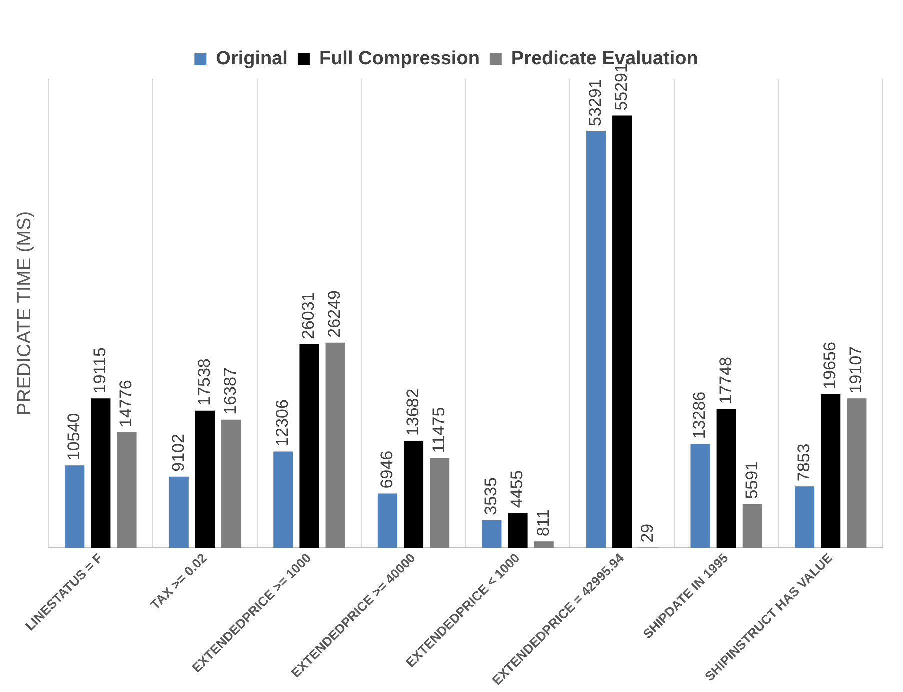 This screenshot has width=903, height=692. I want to click on data-label: 26031, so click(308, 316).